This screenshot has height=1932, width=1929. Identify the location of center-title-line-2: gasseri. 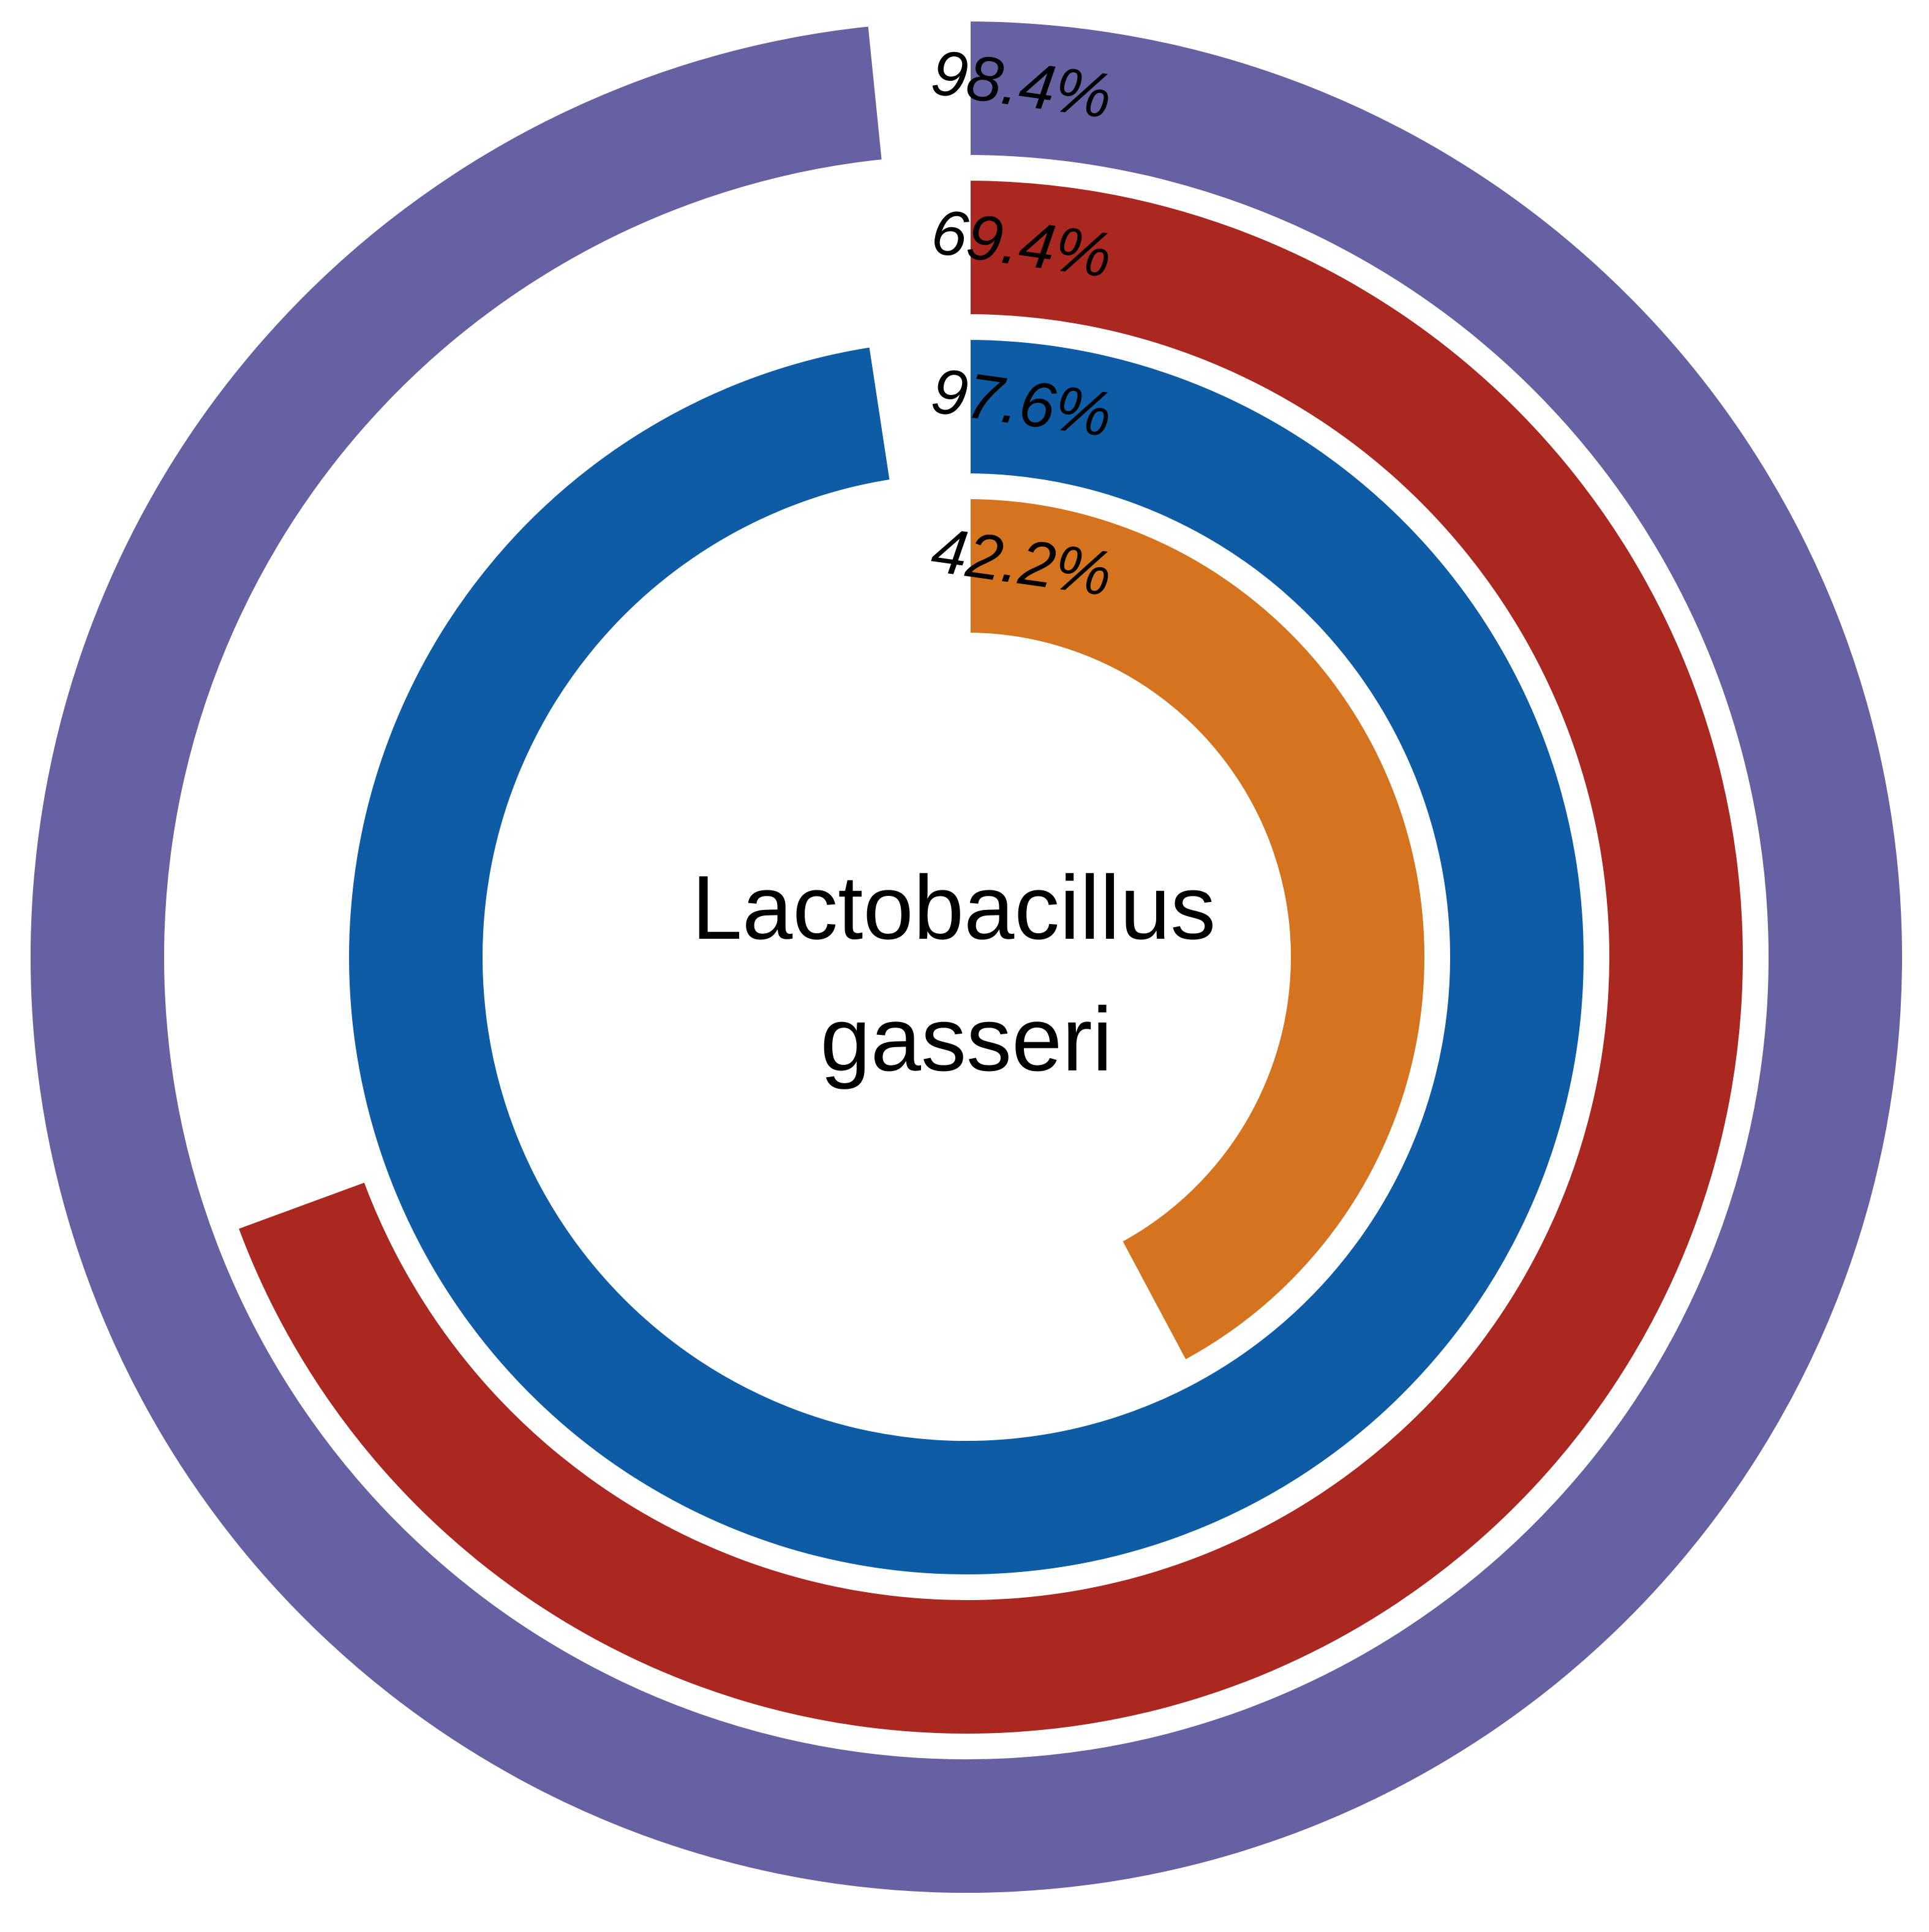
(966, 1039).